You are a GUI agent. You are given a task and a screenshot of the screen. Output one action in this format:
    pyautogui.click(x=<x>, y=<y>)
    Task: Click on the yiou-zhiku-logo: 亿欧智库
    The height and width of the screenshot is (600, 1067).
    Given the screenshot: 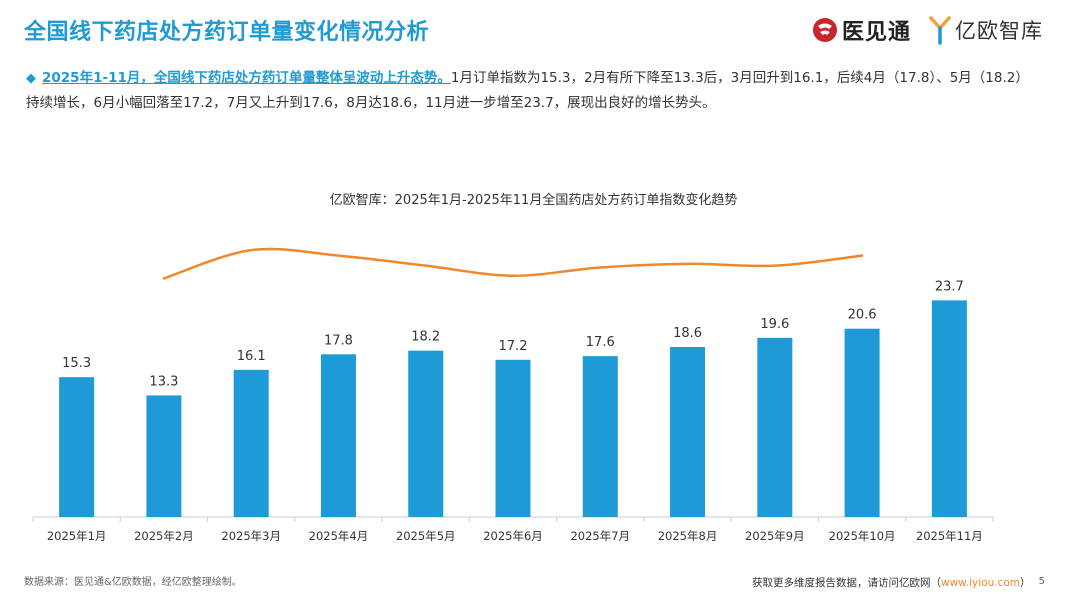 What is the action you would take?
    pyautogui.click(x=986, y=30)
    